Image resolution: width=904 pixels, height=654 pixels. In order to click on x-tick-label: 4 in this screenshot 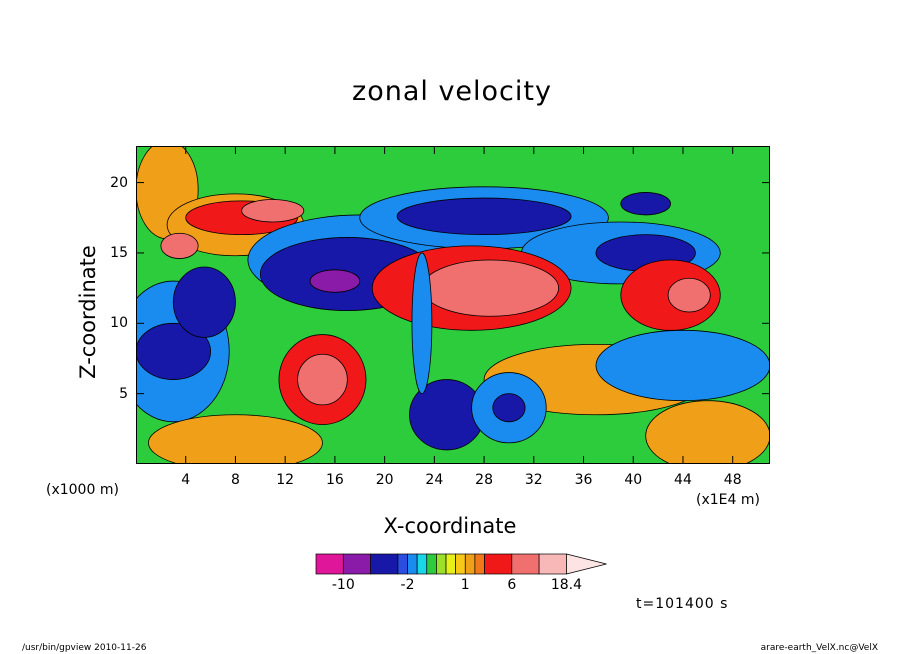, I will do `click(186, 480)`.